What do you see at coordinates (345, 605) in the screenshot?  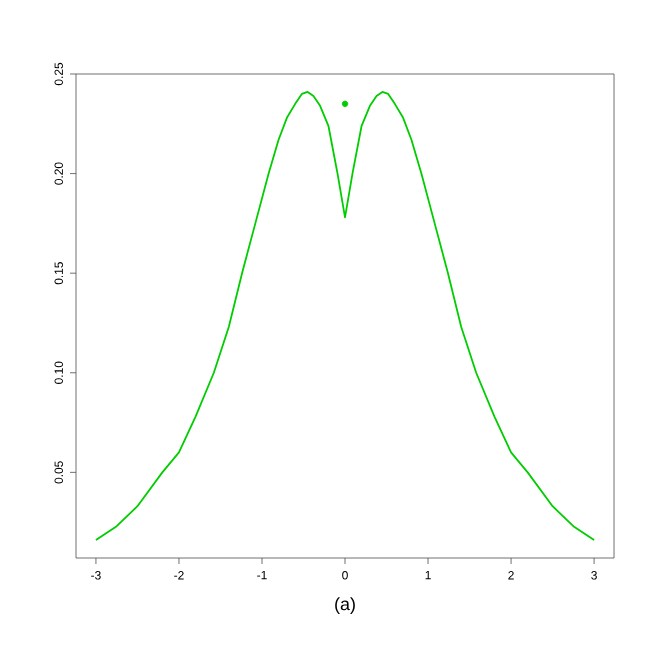 I see `x-axis-title: (a)` at bounding box center [345, 605].